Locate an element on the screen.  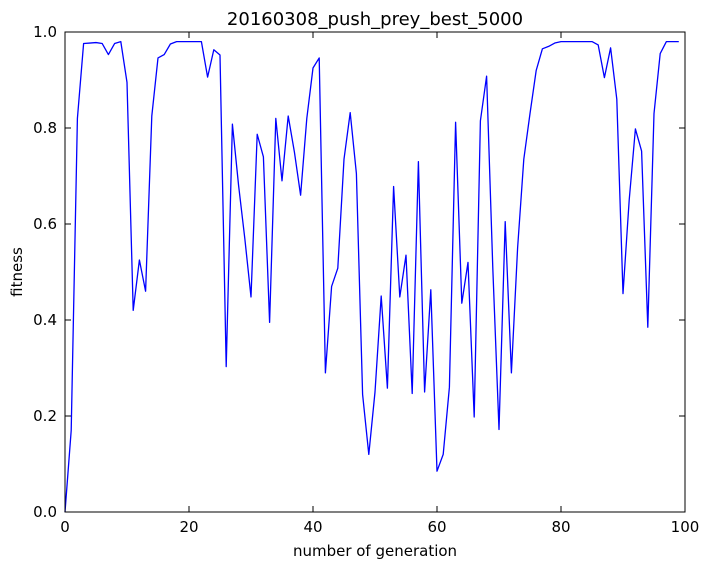
x-tick-label: 100 is located at coordinates (685, 527).